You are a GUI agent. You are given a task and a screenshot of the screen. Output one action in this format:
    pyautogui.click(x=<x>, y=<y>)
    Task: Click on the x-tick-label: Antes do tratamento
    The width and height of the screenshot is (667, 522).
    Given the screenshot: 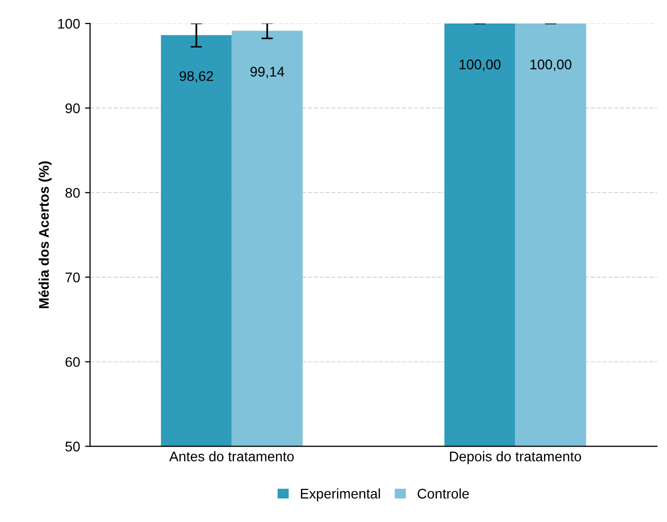 What is the action you would take?
    pyautogui.click(x=231, y=456)
    